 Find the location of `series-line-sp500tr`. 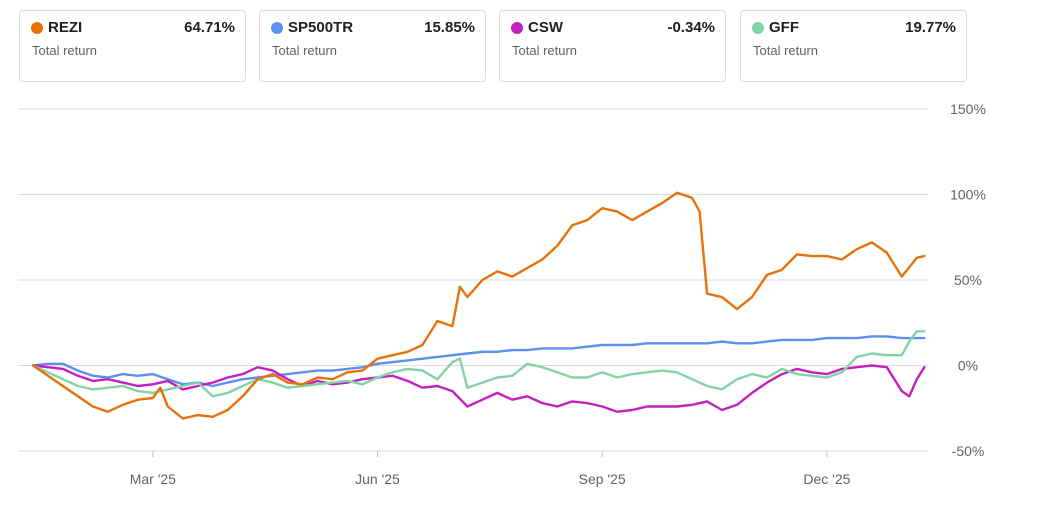

series-line-sp500tr is located at coordinates (478, 361).